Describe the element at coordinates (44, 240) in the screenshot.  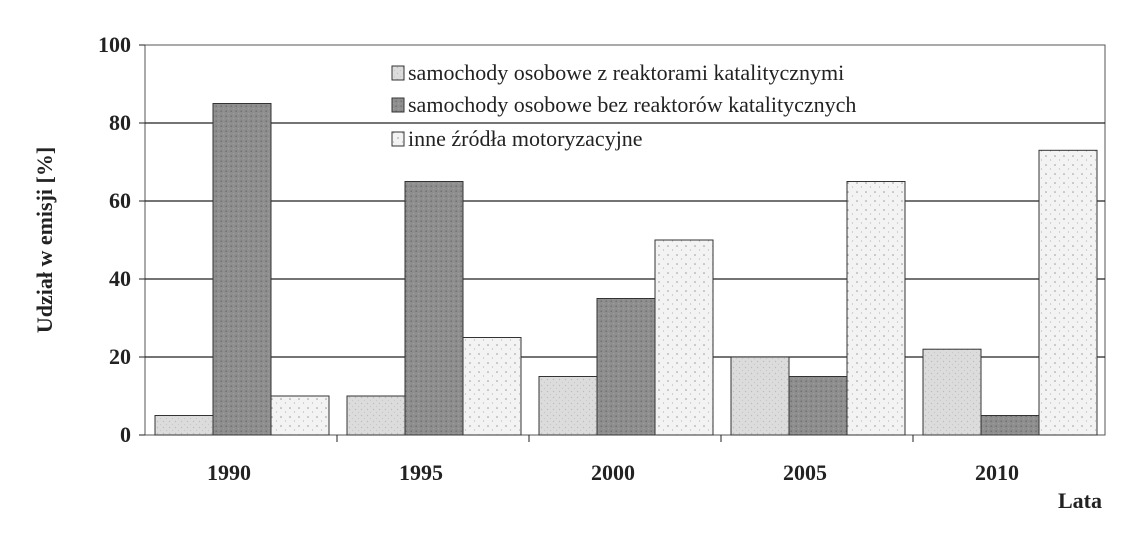
I see `y-axis-label: Udział w emisji [%]` at that location.